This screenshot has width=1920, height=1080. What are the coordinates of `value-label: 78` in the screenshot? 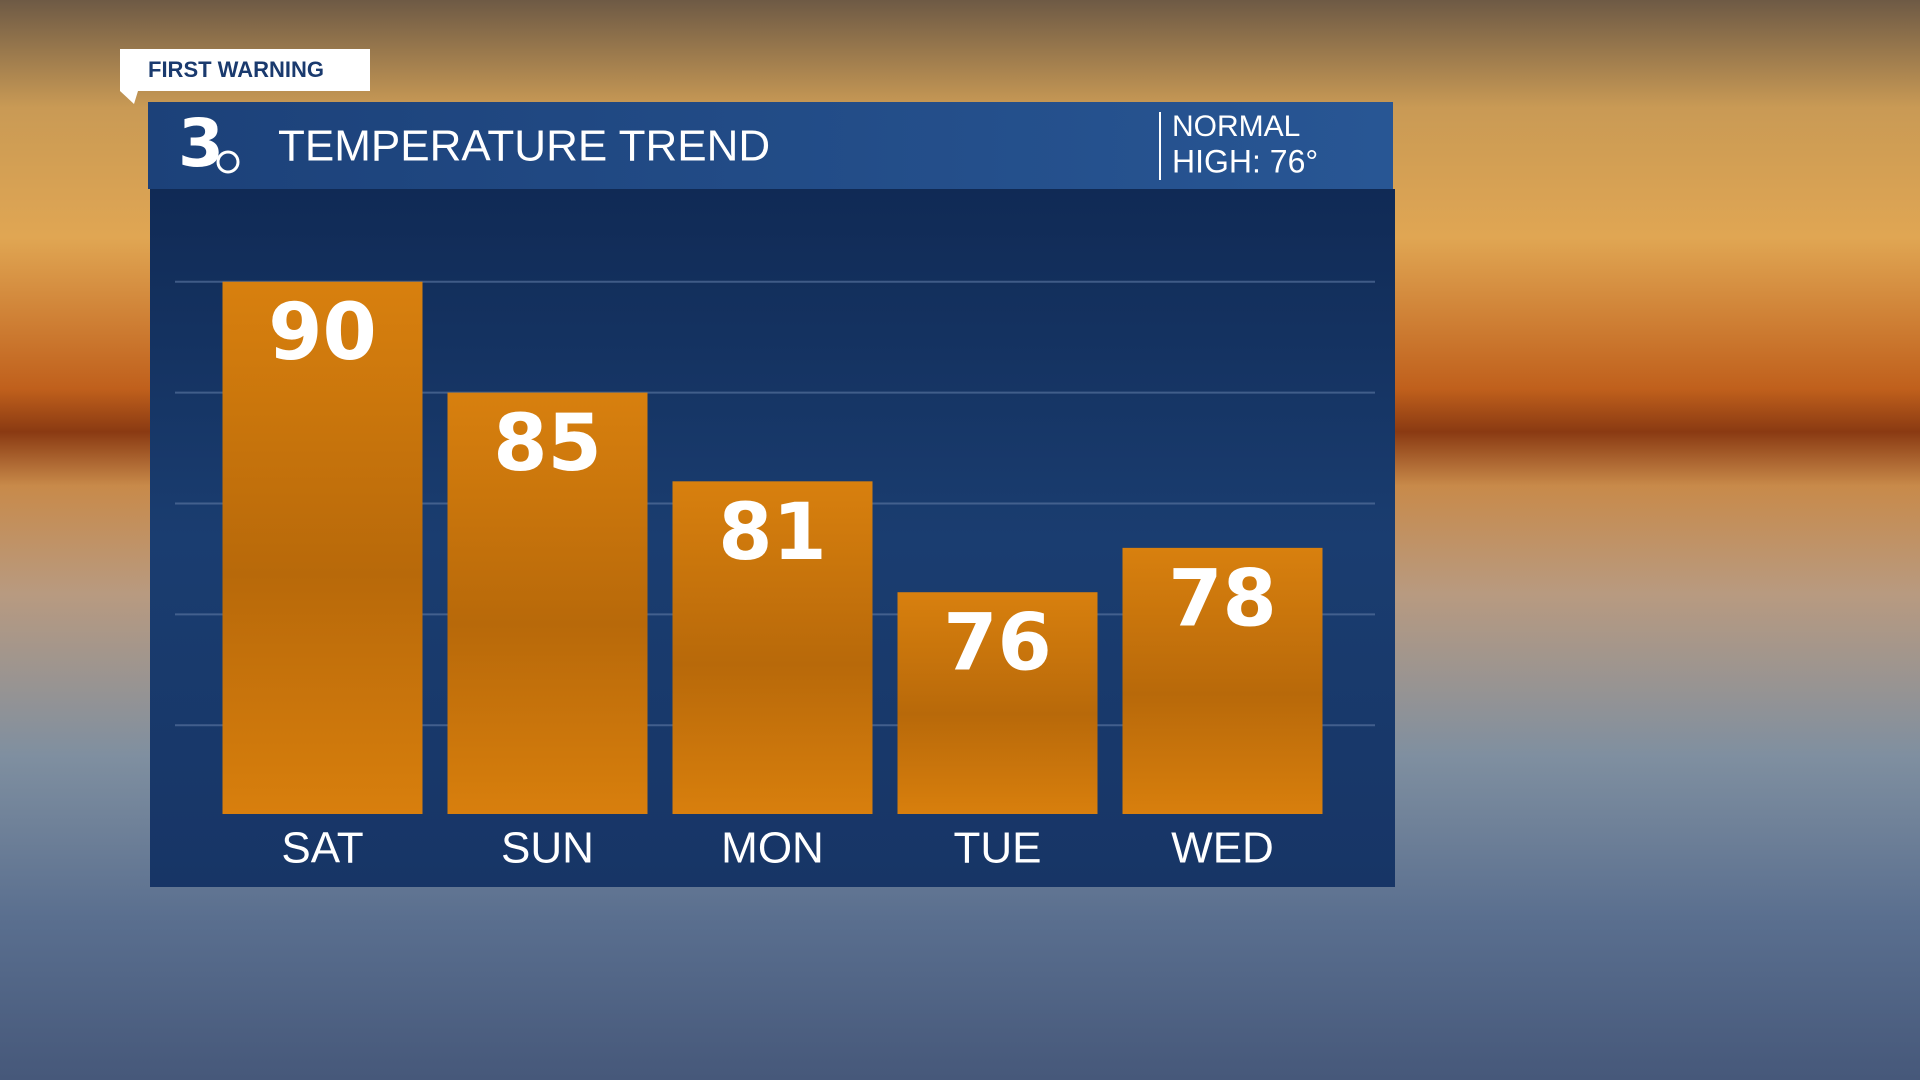 It's located at (1222, 599).